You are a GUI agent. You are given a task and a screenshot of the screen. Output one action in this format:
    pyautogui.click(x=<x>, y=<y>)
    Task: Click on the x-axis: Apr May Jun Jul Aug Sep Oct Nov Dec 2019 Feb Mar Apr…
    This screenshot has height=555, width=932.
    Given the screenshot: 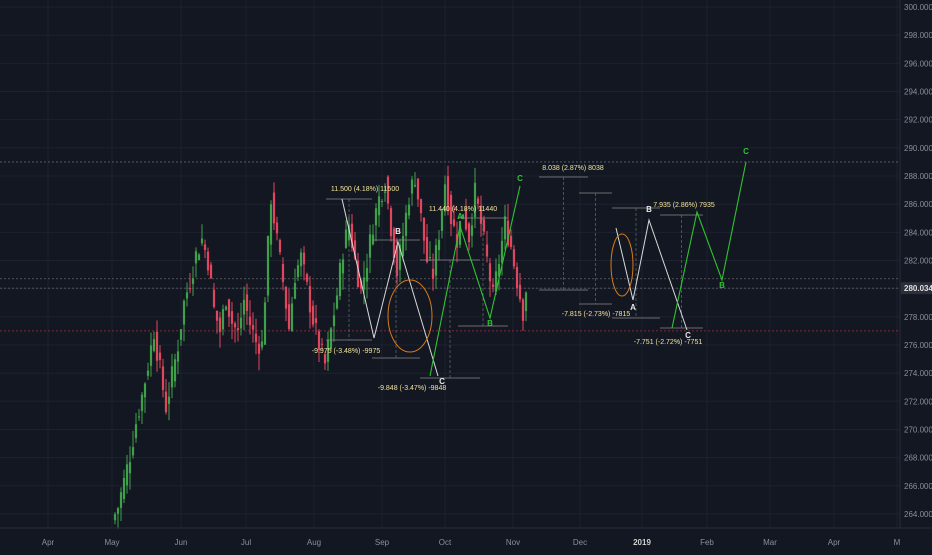 What is the action you would take?
    pyautogui.click(x=466, y=537)
    